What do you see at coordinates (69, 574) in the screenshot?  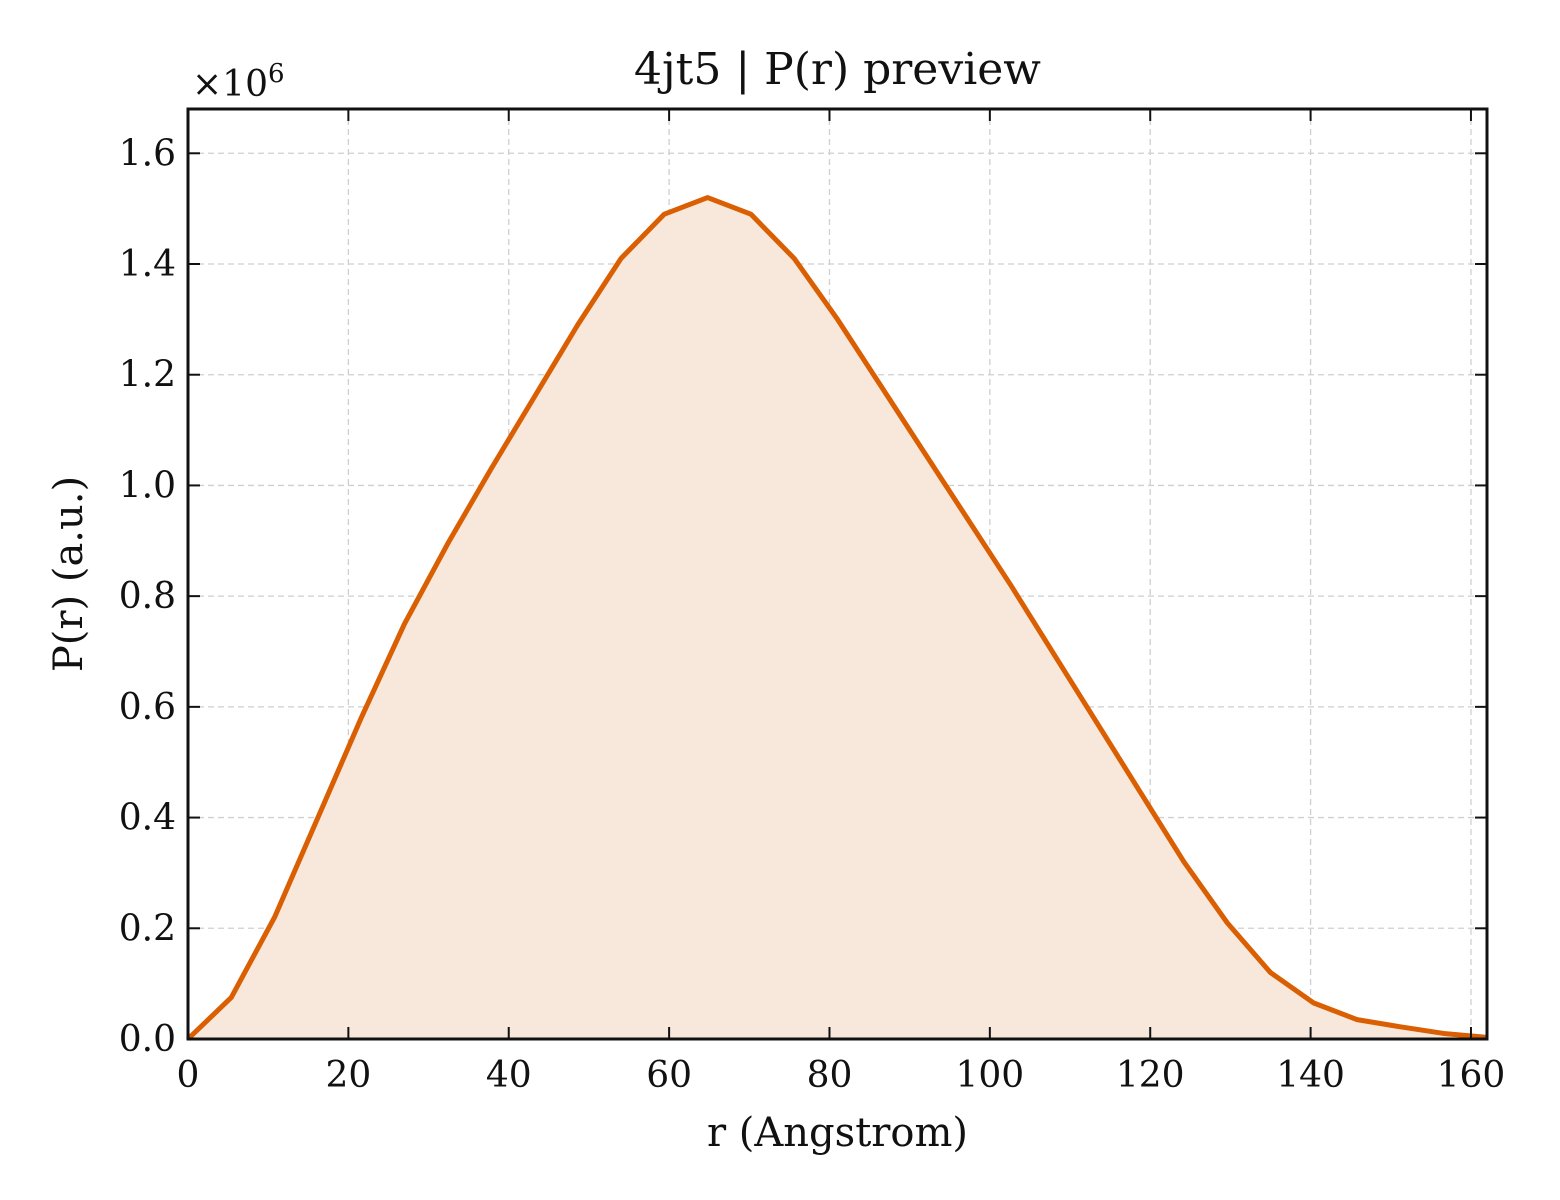 I see `y-axis-label: P(r) (a.u.)` at bounding box center [69, 574].